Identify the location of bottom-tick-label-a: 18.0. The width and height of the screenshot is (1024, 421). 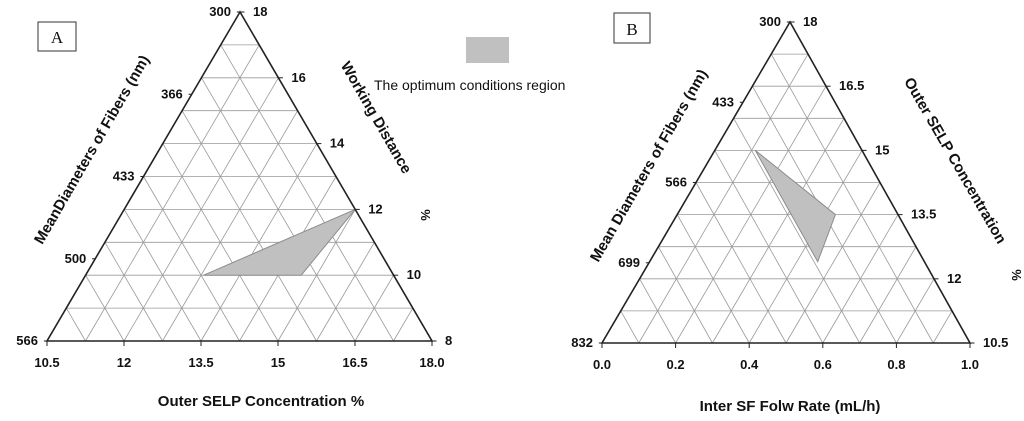
(431, 362).